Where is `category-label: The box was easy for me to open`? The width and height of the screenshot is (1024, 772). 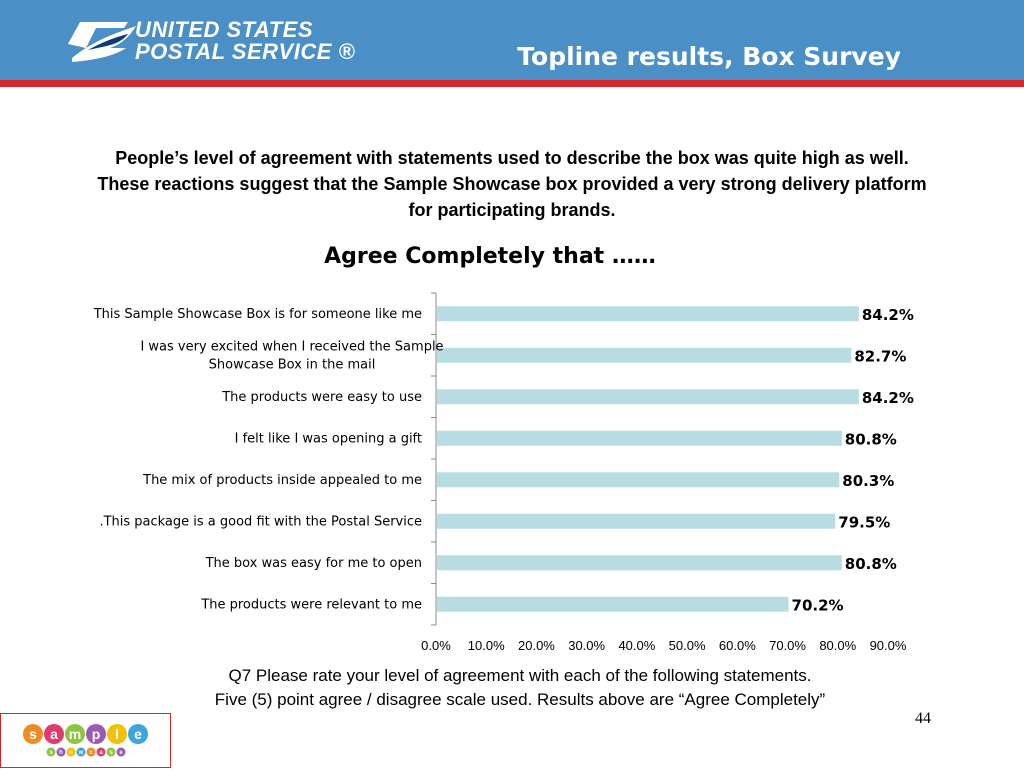
category-label: The box was easy for me to open is located at coordinates (313, 563).